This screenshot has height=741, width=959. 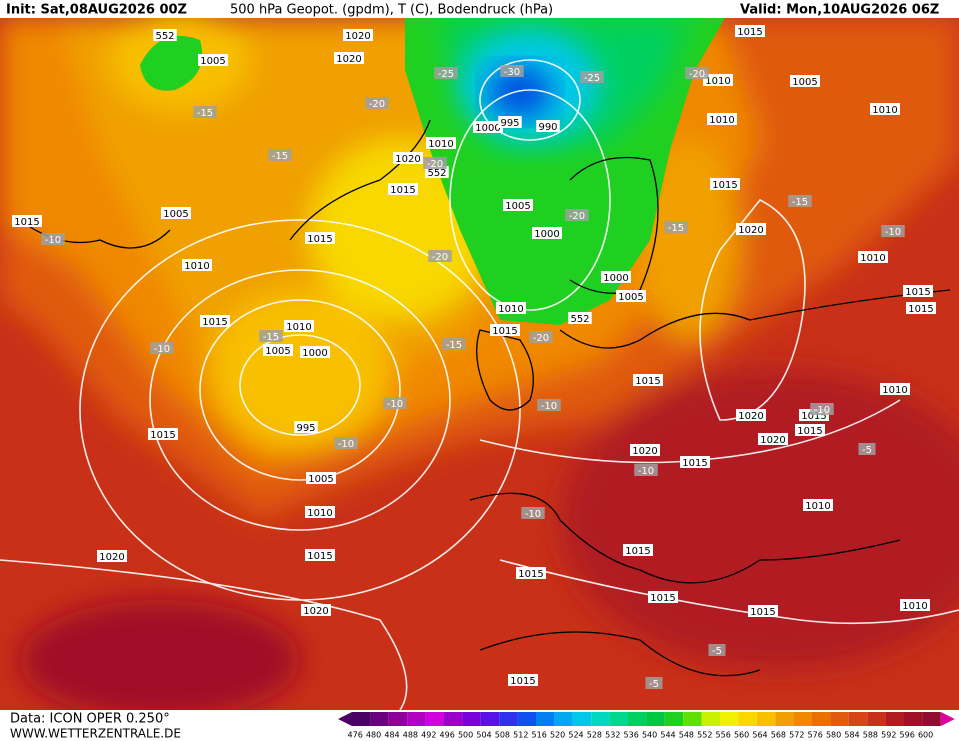 I want to click on scale-label: 596, so click(x=907, y=735).